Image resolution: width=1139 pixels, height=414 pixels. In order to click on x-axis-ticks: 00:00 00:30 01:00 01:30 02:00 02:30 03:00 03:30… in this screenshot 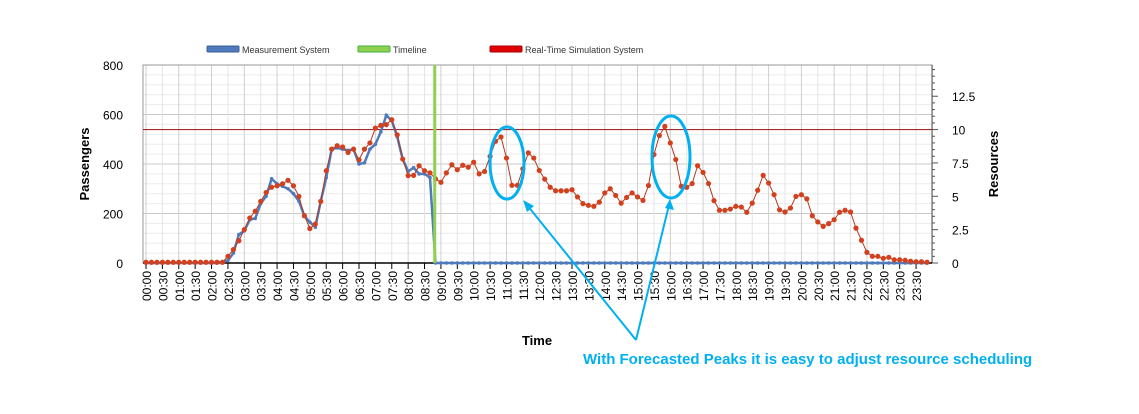, I will do `click(536, 281)`.